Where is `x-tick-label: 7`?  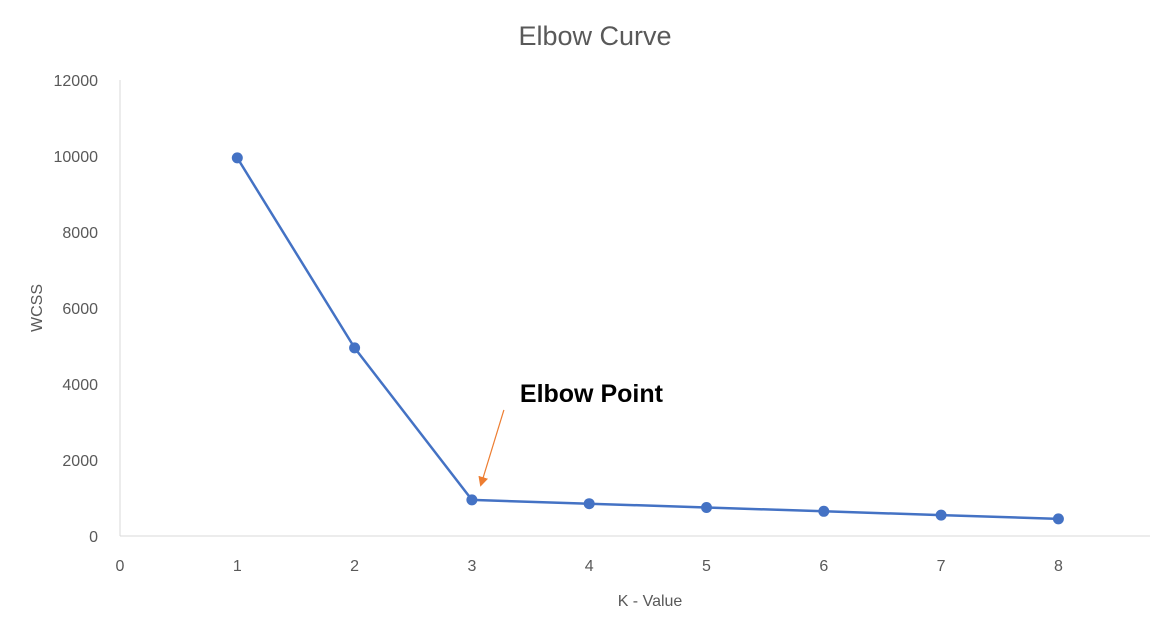
x-tick-label: 7 is located at coordinates (941, 566).